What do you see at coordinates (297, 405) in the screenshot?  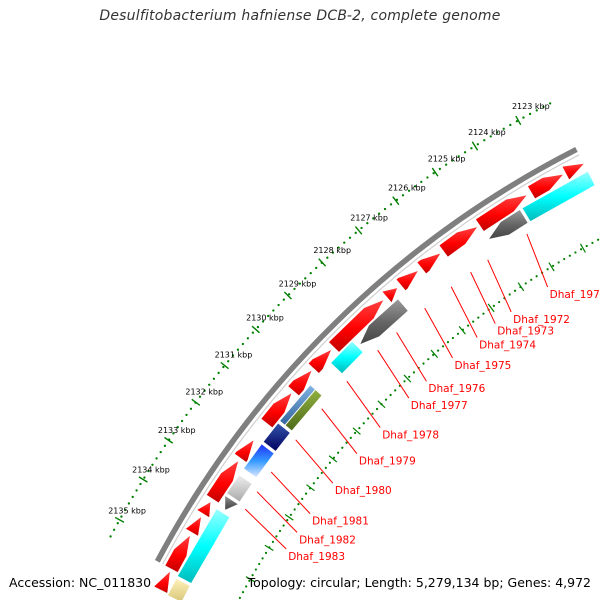 I see `feature-block-steel` at bounding box center [297, 405].